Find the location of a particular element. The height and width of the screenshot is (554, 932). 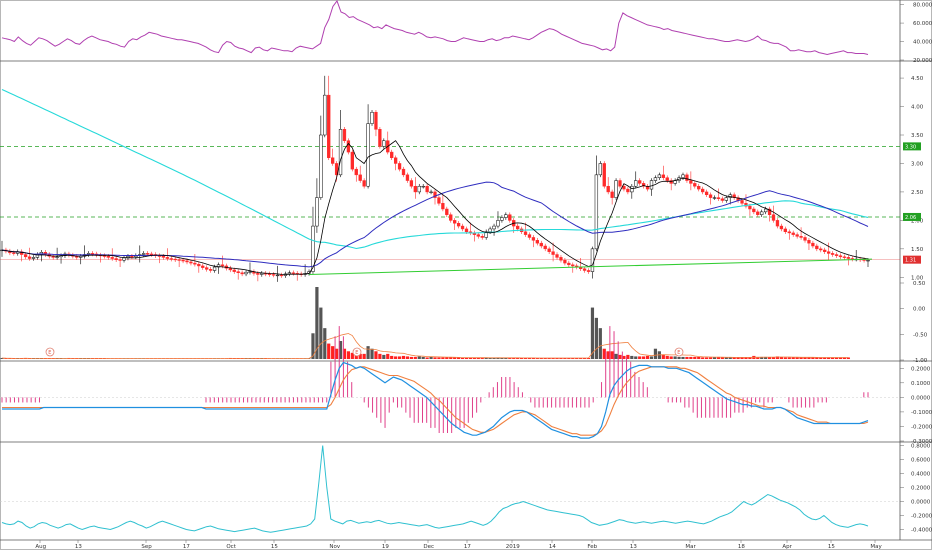

price-tick-label: 4.50 is located at coordinates (917, 79).